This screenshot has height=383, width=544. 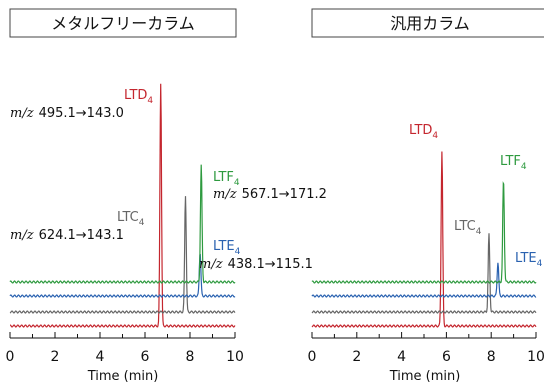 I want to click on panel-1-ltd4-mz-value: 495.1→143.0, so click(x=81, y=113).